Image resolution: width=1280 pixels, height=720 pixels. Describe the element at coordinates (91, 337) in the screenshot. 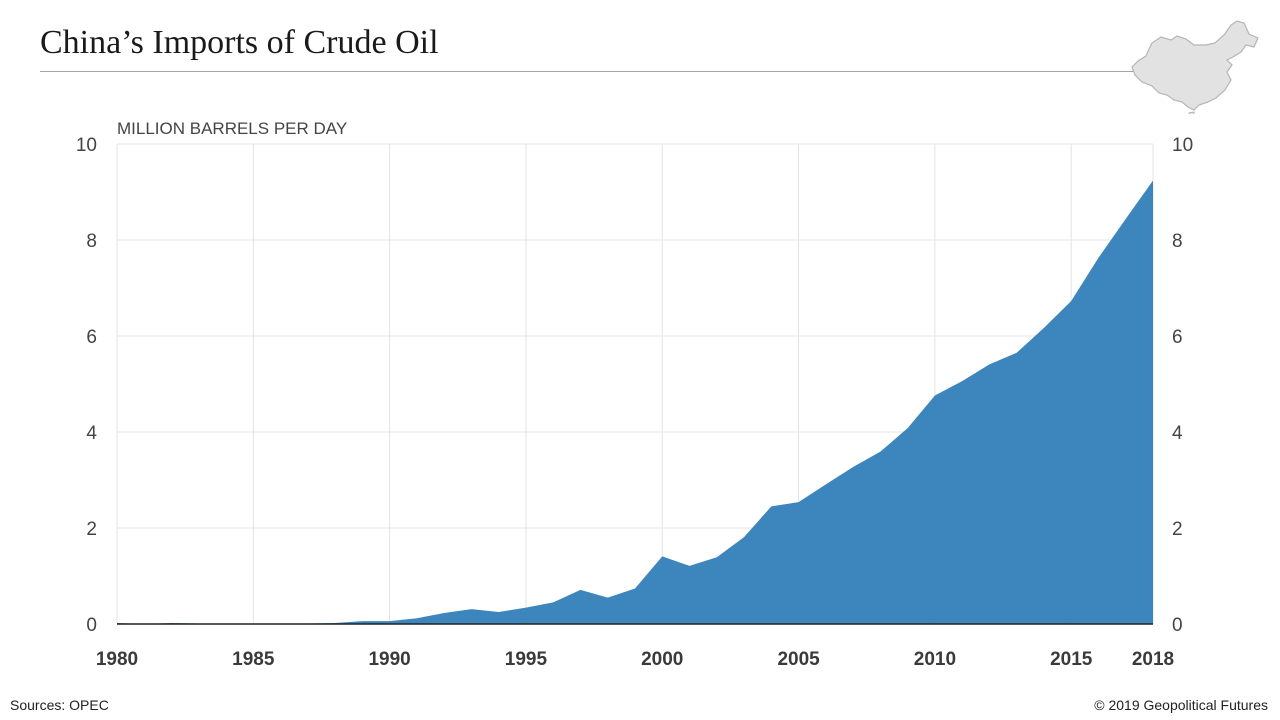

I see `y-tick-label-left: 6` at that location.